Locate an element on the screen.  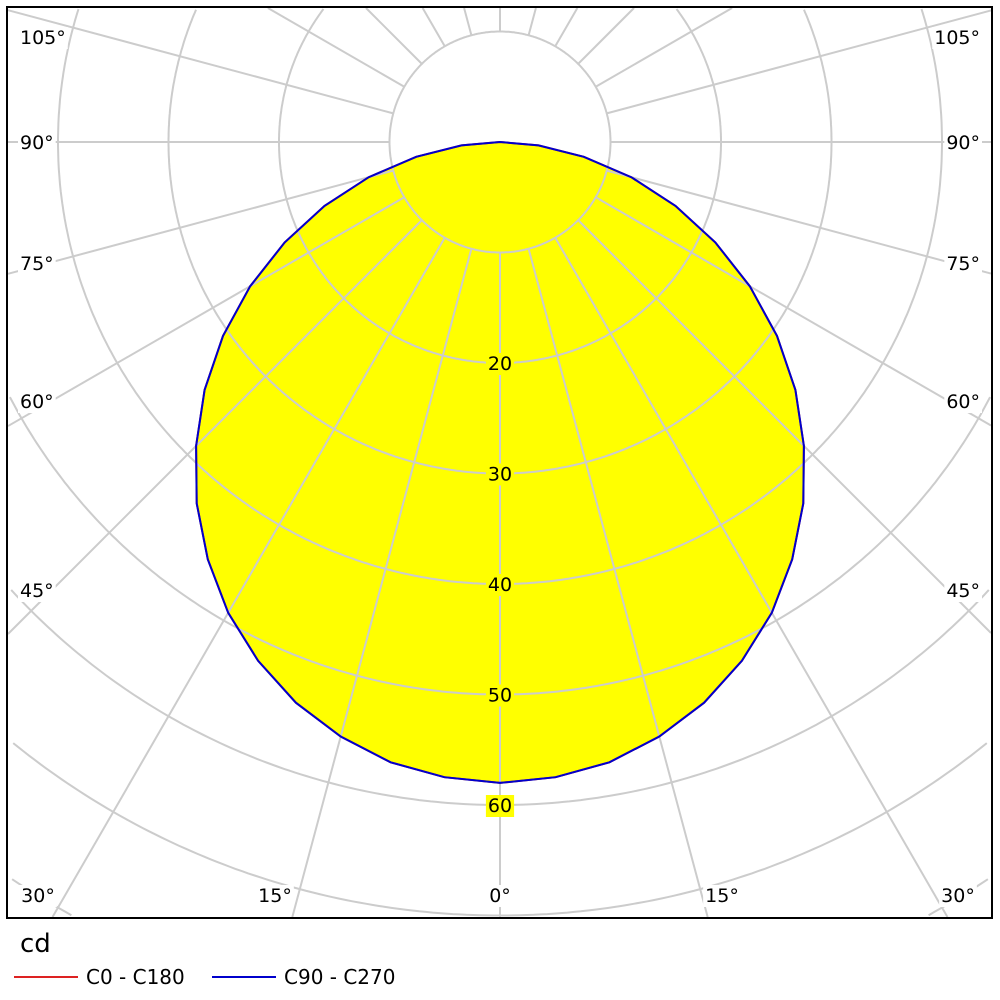
angle-label-right: 90° is located at coordinates (963, 143).